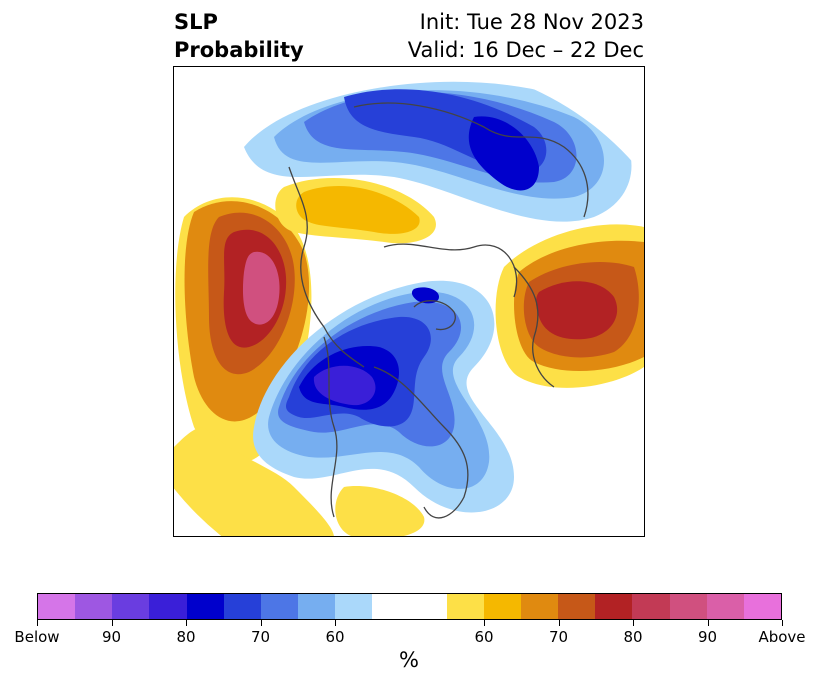 This screenshot has width=819, height=686. I want to click on coastline-pacific-rim, so click(326, 267).